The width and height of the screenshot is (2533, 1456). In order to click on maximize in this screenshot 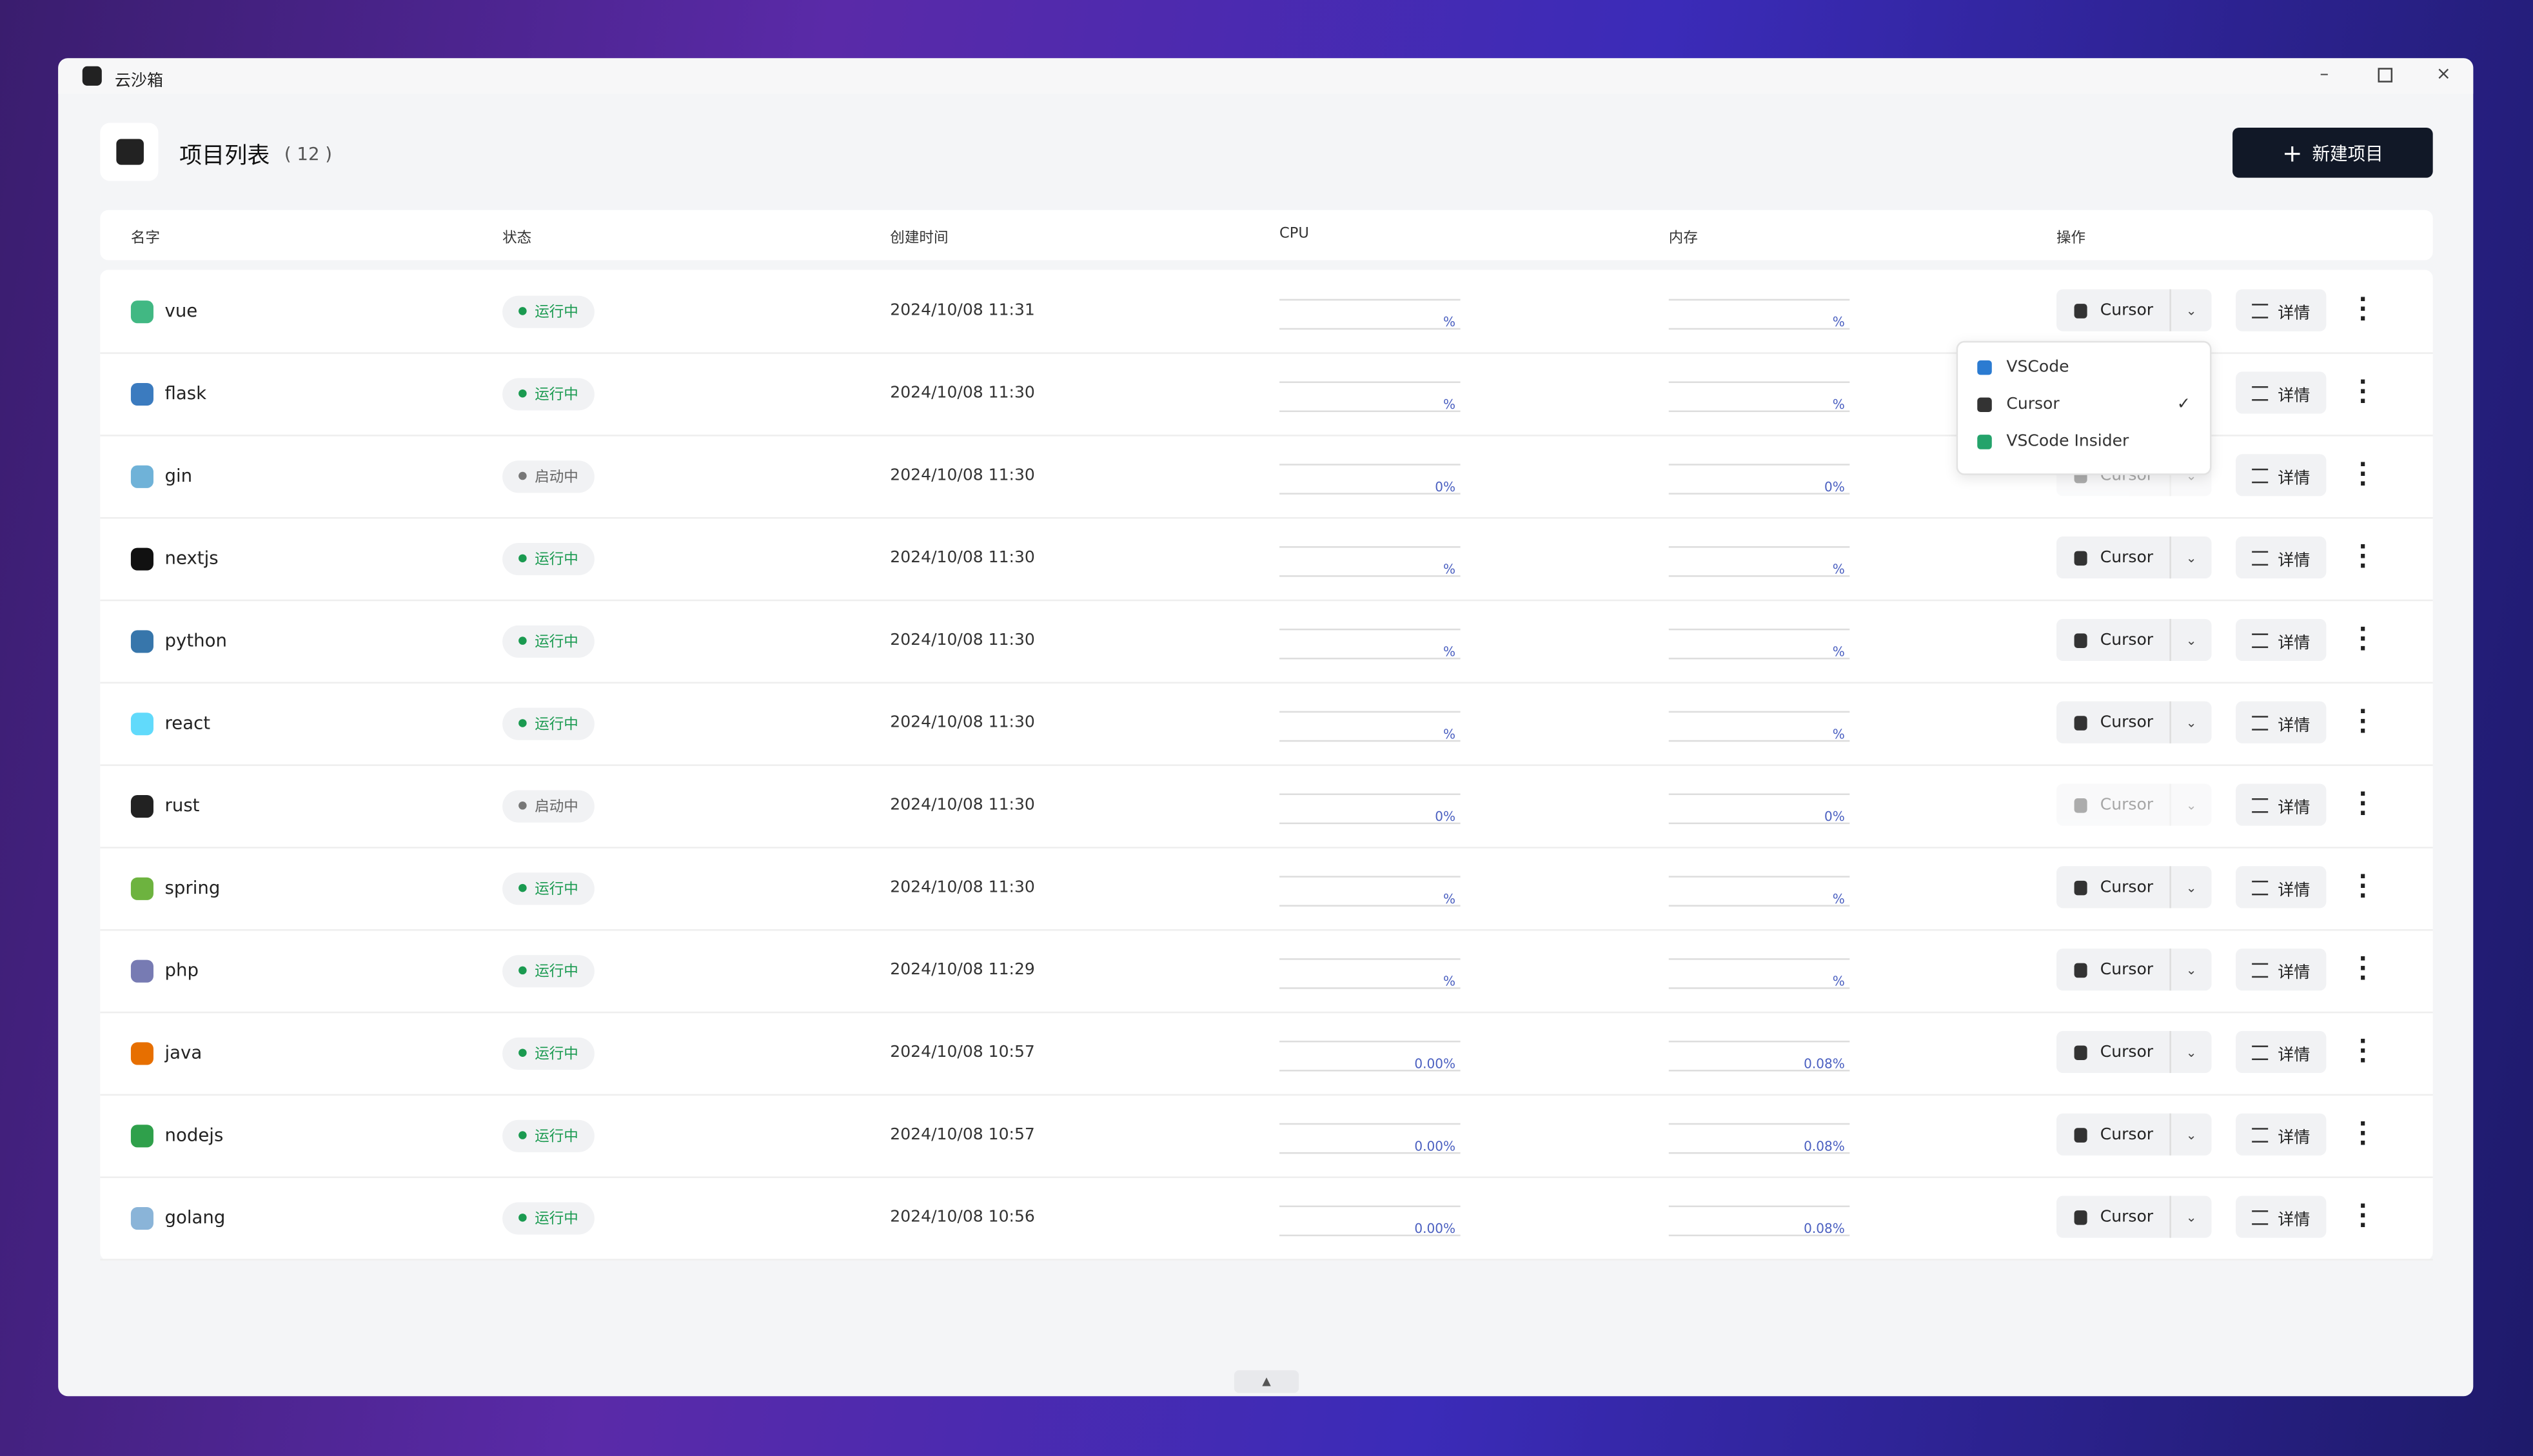, I will do `click(2385, 75)`.